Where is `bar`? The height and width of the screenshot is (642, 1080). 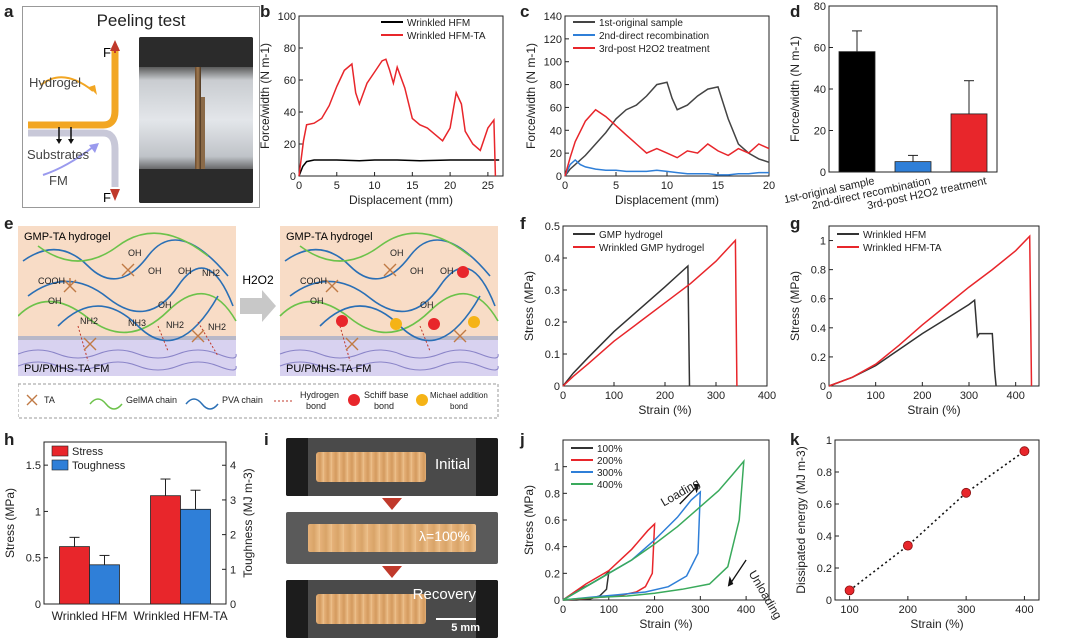
bar is located at coordinates (74, 575).